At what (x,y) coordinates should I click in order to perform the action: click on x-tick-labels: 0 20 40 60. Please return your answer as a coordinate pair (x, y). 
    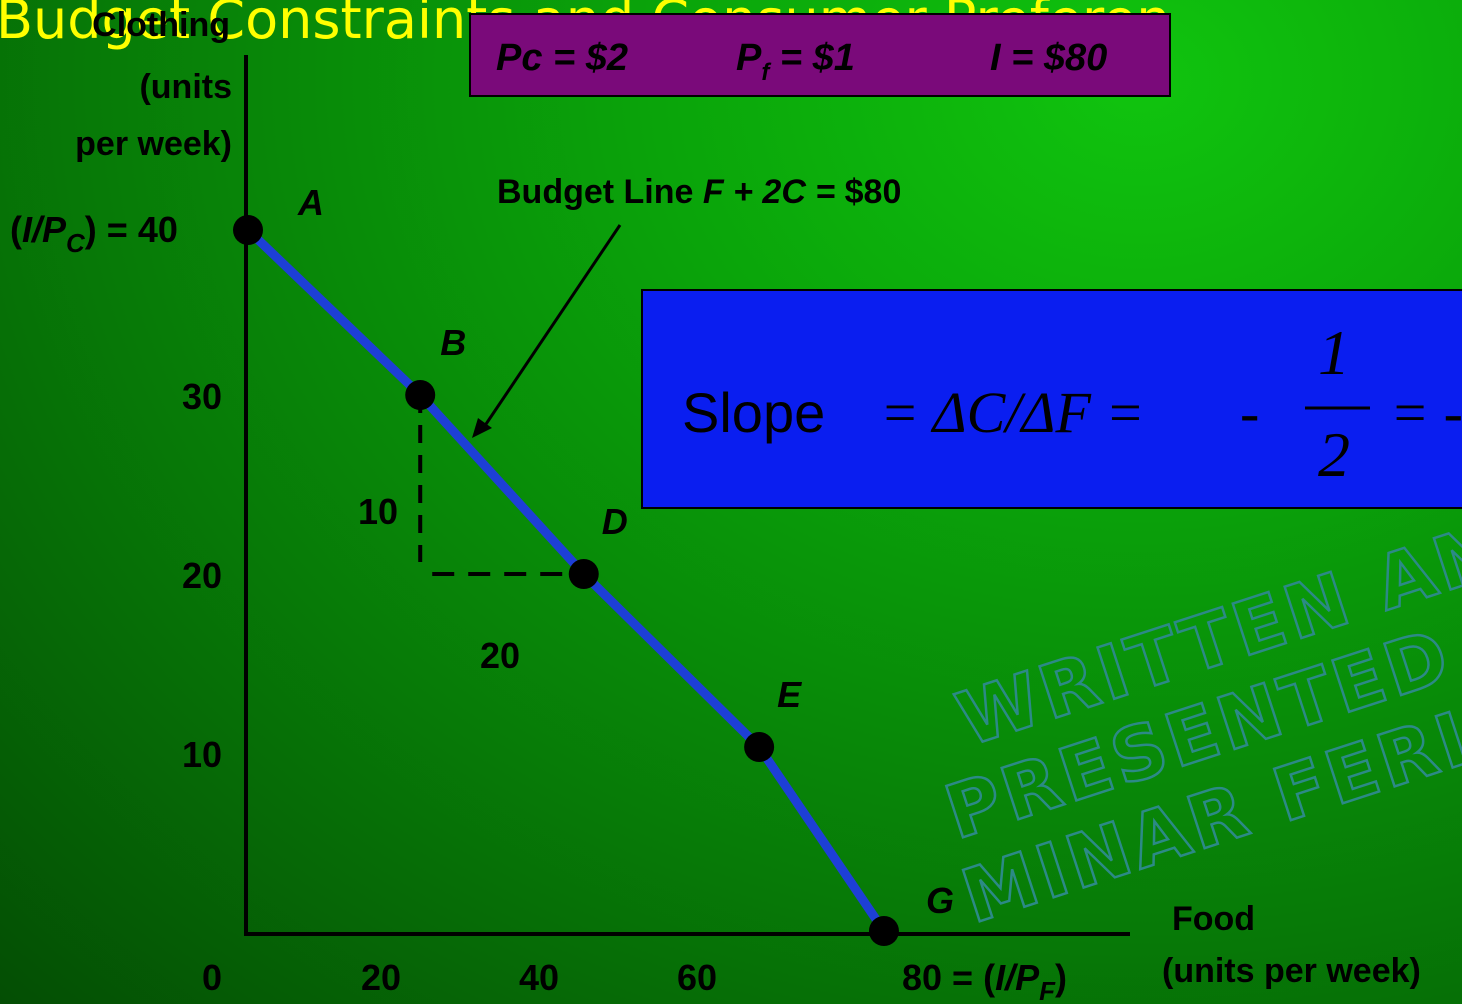
    Looking at the image, I should click on (459, 977).